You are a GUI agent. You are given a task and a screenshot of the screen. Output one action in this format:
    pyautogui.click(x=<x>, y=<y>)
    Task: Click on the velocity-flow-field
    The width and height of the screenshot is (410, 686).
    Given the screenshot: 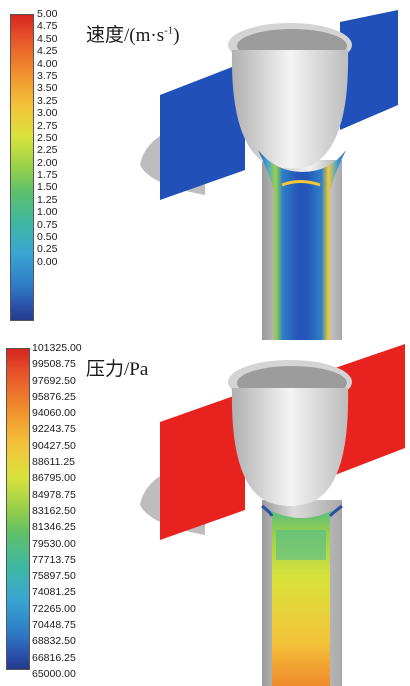 What is the action you would take?
    pyautogui.click(x=302, y=245)
    